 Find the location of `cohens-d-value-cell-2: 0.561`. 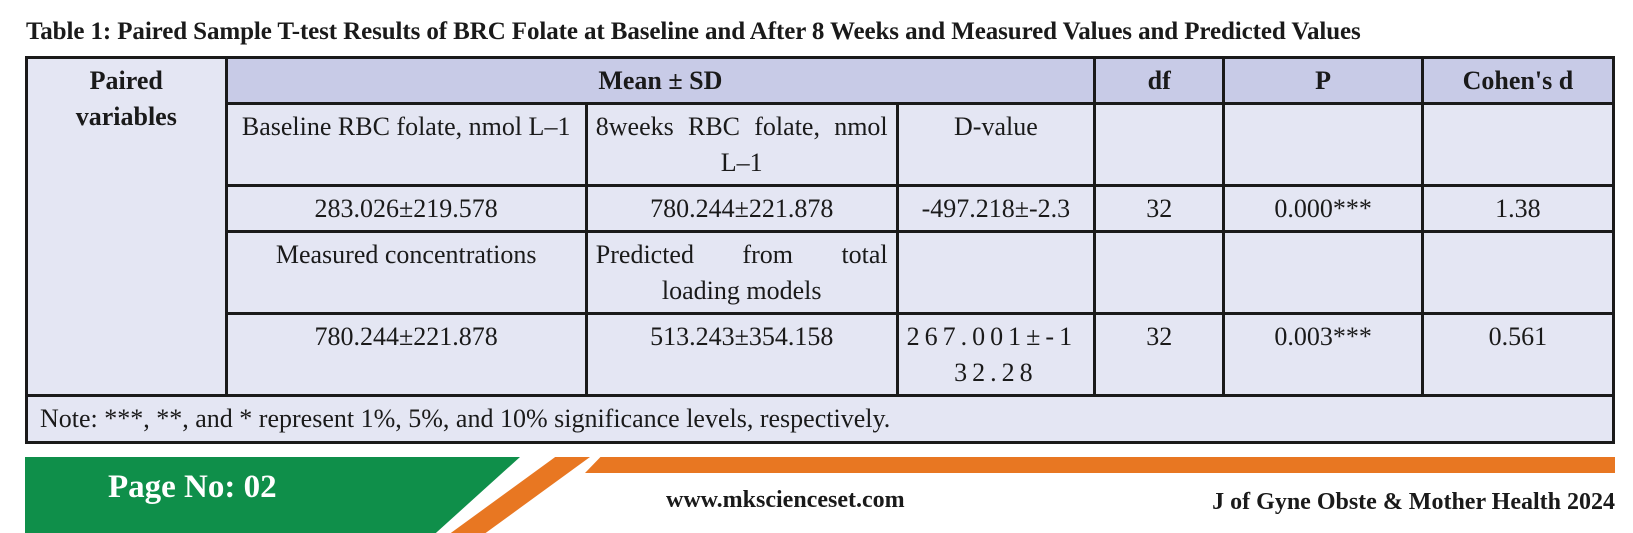

cohens-d-value-cell-2: 0.561 is located at coordinates (1518, 354).